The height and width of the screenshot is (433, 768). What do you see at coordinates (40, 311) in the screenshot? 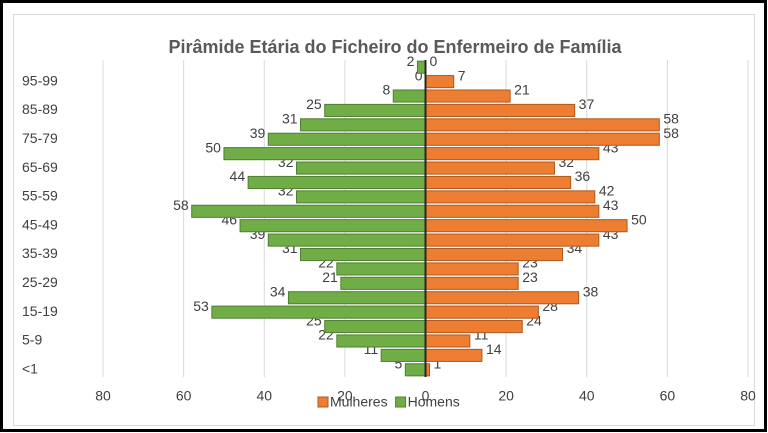
I see `y-tick-label: 15-19` at bounding box center [40, 311].